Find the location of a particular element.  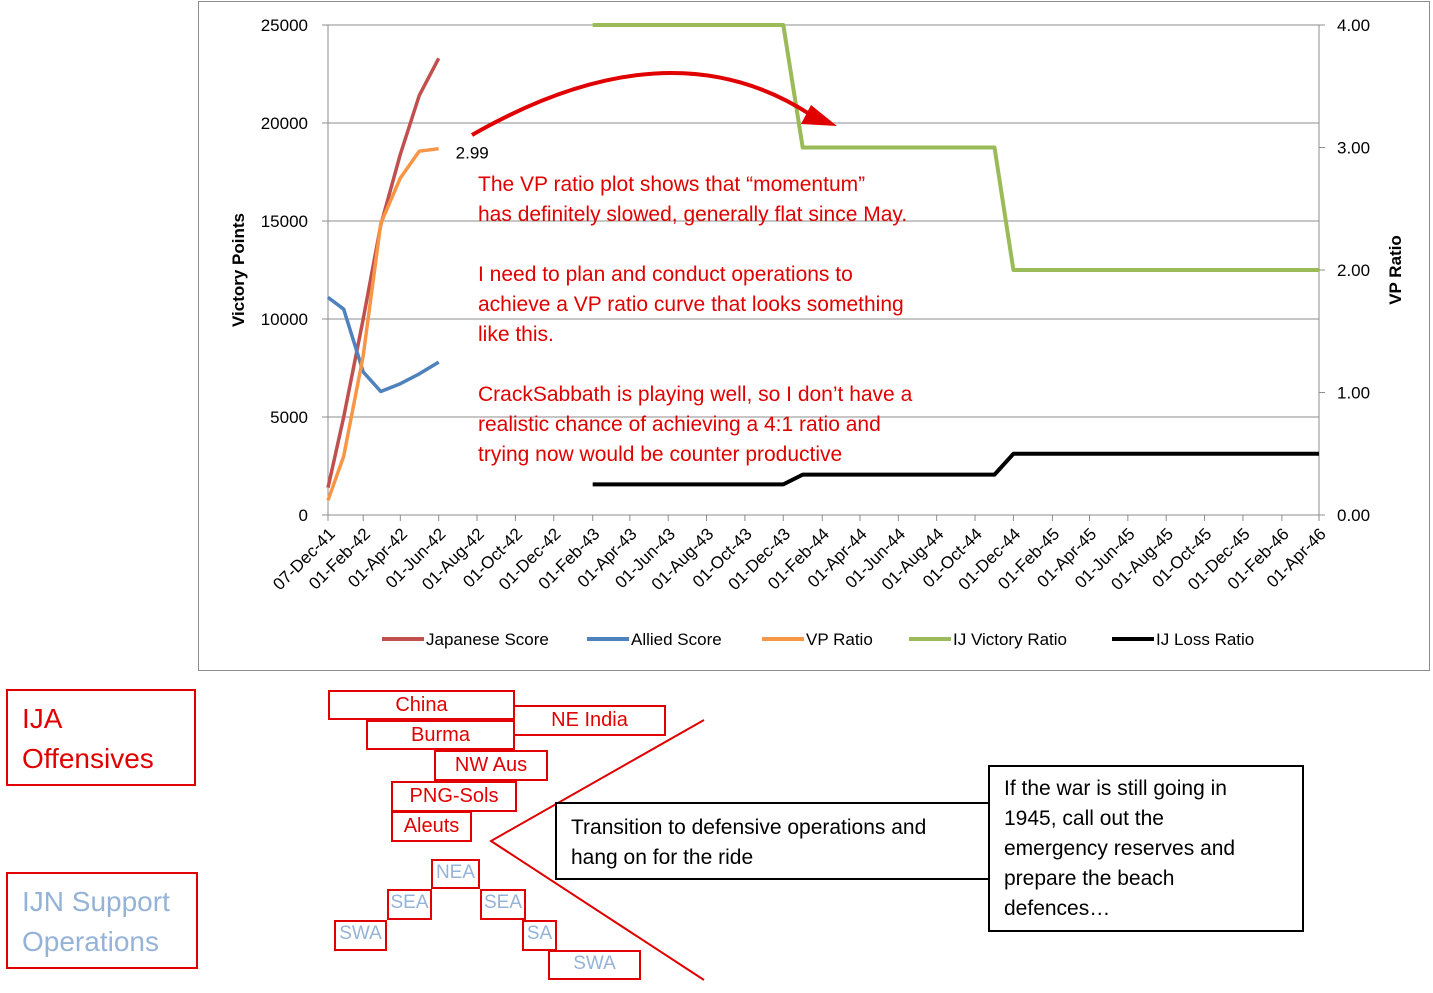

y-right-tick-label: 3.00 is located at coordinates (1353, 148).